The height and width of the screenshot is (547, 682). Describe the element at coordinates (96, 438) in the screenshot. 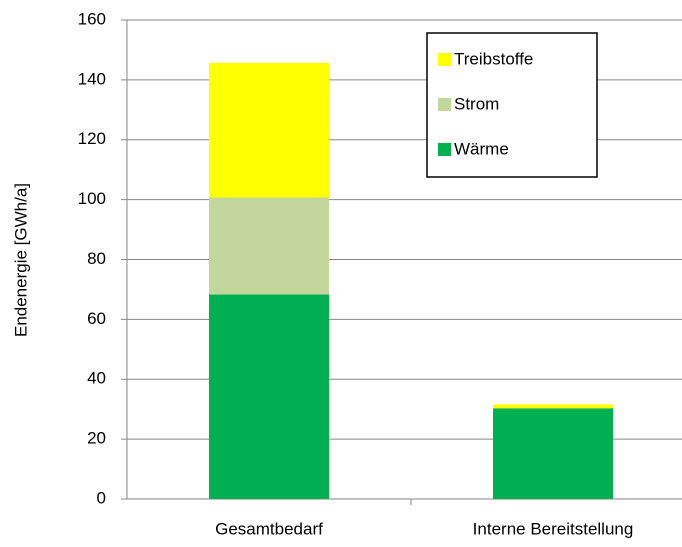

I see `y-tick-label: 20` at that location.